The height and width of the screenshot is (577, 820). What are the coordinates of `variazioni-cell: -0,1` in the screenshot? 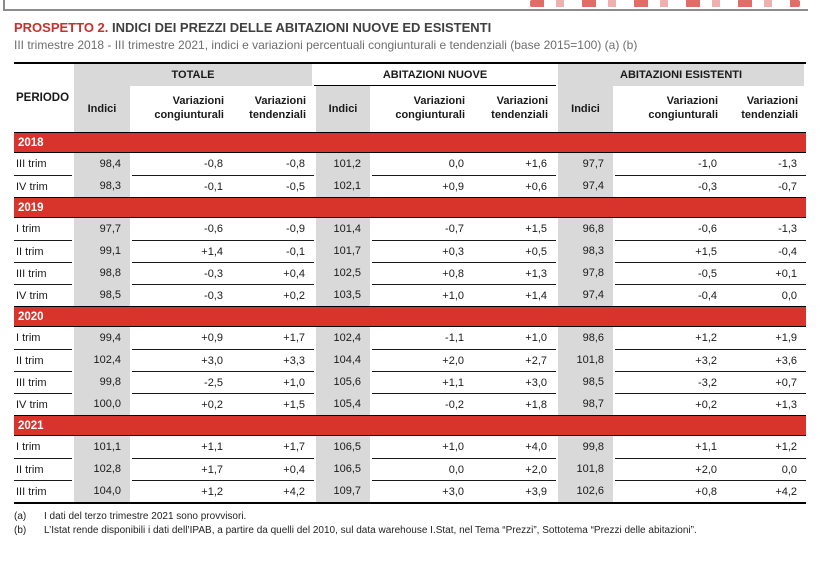 It's located at (182, 186).